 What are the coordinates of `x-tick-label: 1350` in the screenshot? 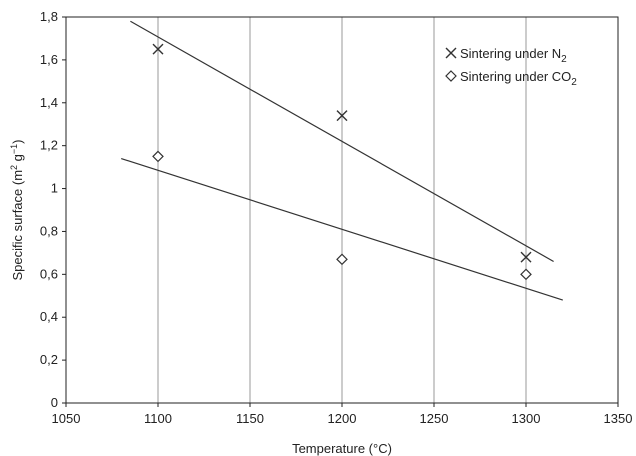 It's located at (618, 418).